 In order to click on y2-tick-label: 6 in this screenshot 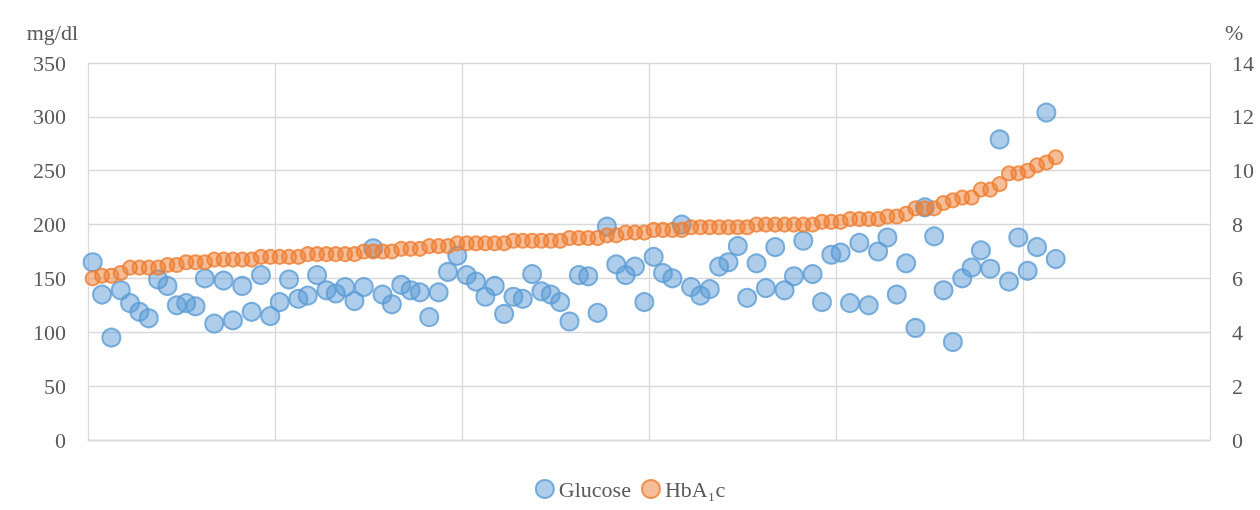, I will do `click(1237, 278)`.